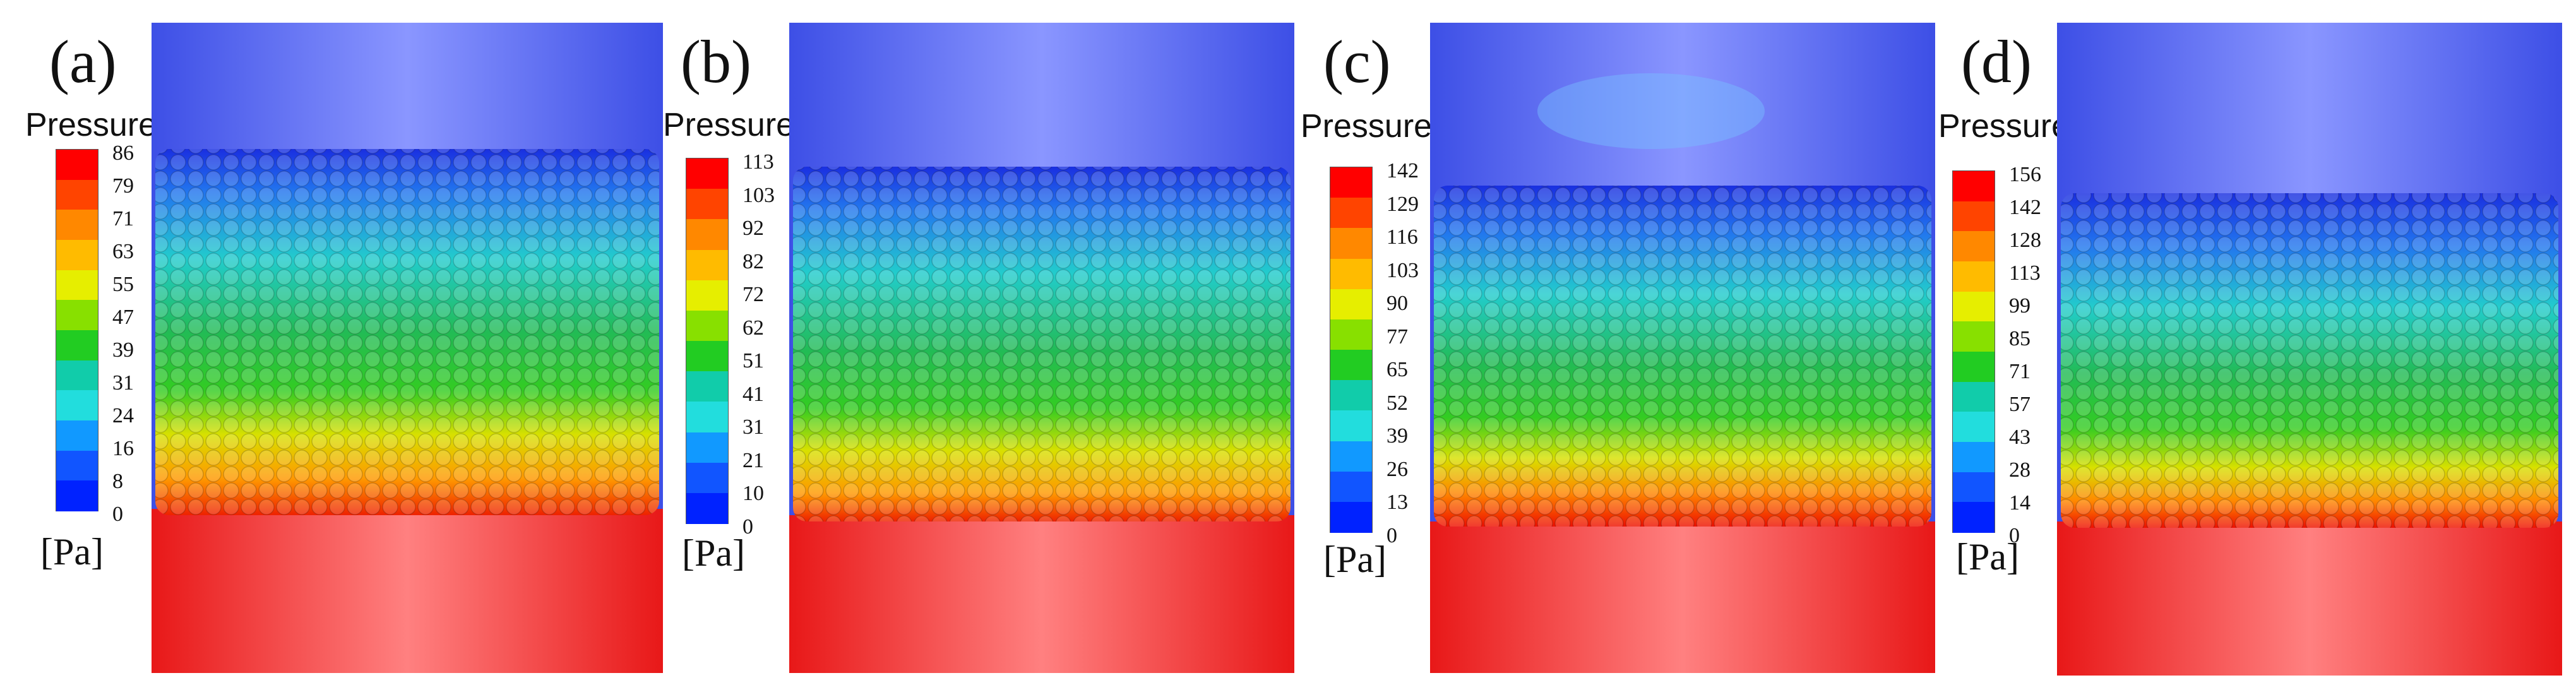 The width and height of the screenshot is (2576, 697). What do you see at coordinates (123, 284) in the screenshot?
I see `colorbar-tick-label: 55` at bounding box center [123, 284].